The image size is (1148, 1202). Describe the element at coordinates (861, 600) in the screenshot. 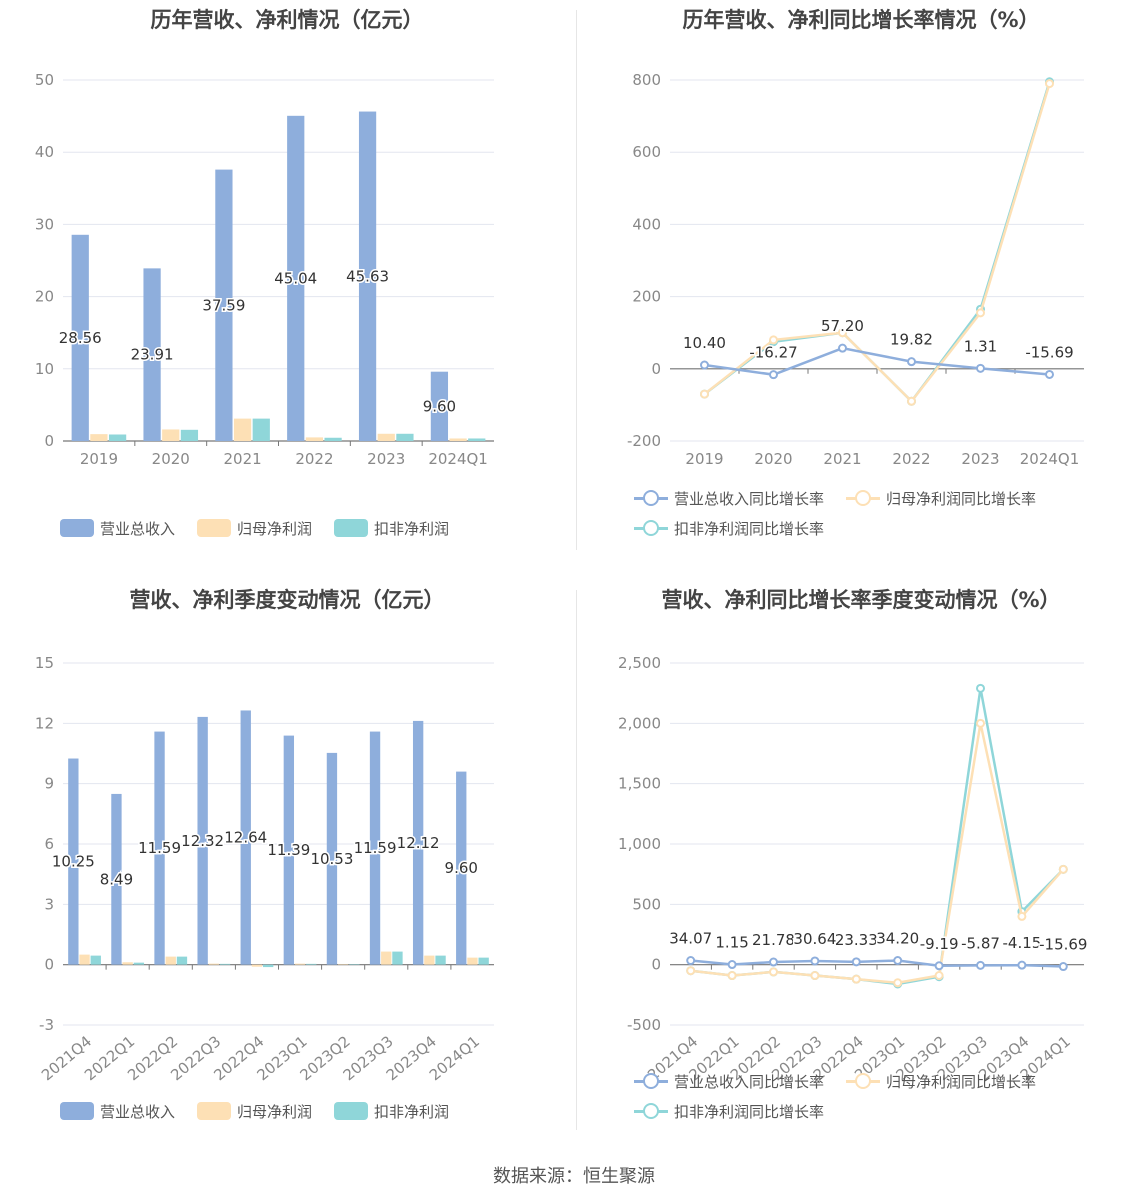

I see `chart-title: 营收、净利同比增长率季度变动情况（%）` at that location.